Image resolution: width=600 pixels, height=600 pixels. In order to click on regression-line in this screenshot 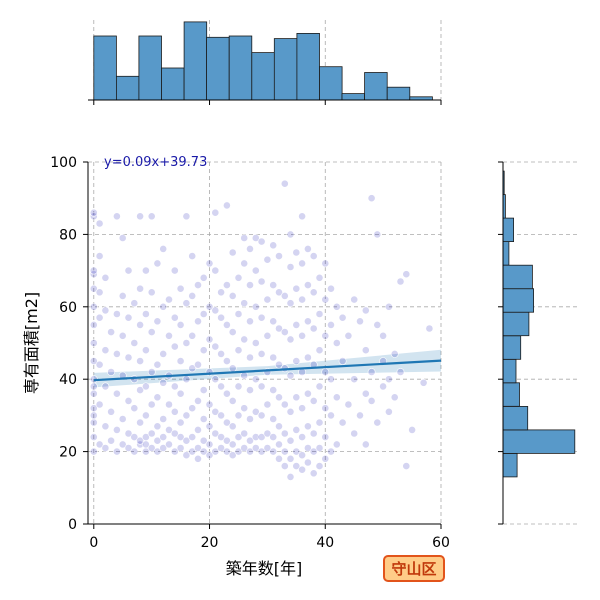, I will do `click(267, 370)`.